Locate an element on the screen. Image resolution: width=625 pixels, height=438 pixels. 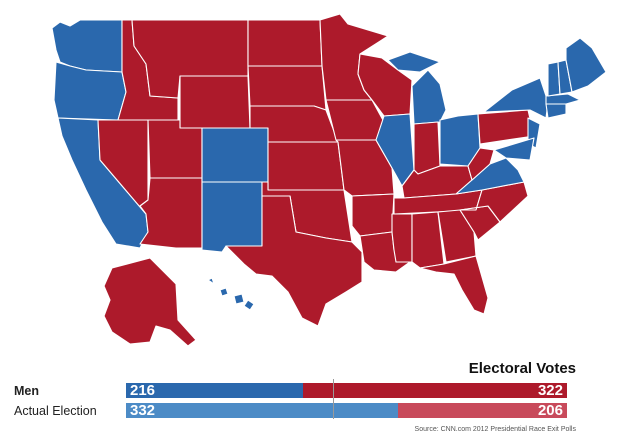
state-indiana is located at coordinates (427, 148).